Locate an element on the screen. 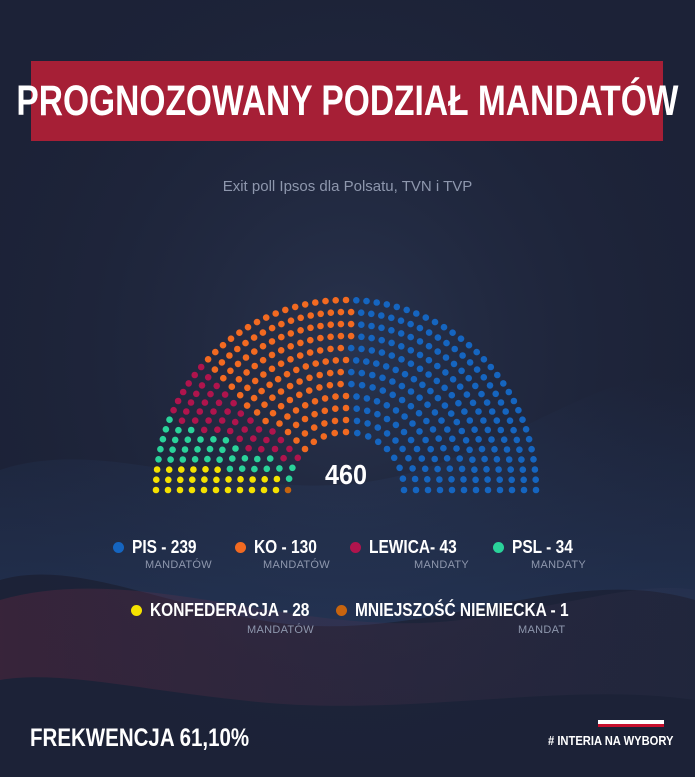 The height and width of the screenshot is (777, 695). legend-unit-mniejszosc: MANDAT is located at coordinates (542, 630).